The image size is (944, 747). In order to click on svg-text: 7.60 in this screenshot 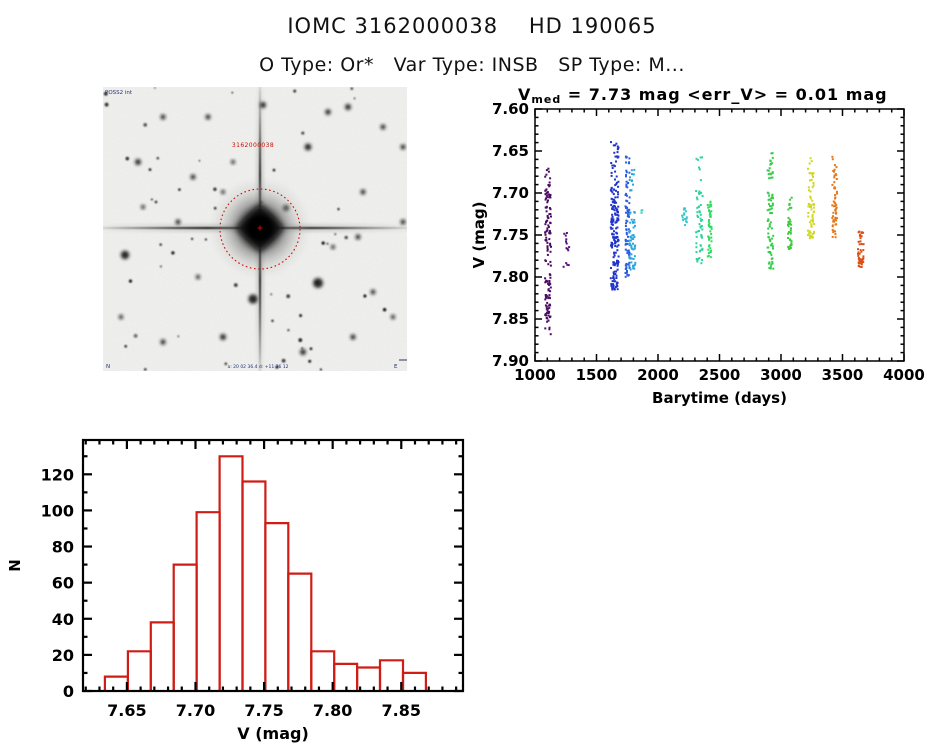, I will do `click(510, 109)`.